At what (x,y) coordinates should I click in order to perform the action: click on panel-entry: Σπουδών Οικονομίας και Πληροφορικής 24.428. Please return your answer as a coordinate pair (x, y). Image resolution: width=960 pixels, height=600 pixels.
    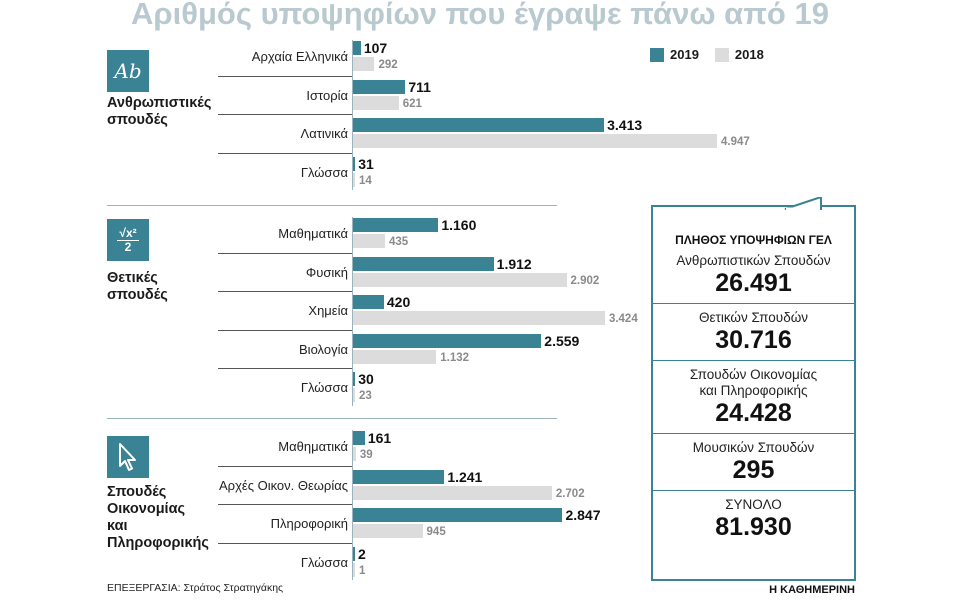
    Looking at the image, I should click on (753, 397).